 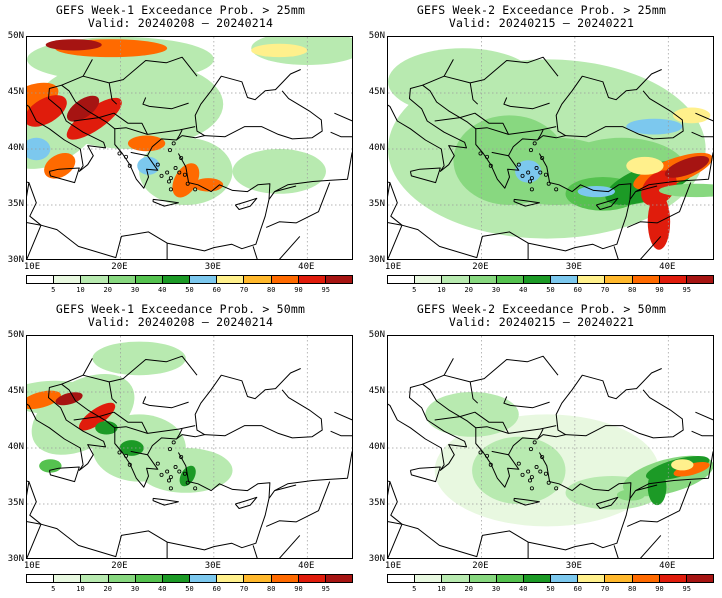 I want to click on longitude-label: 40E, so click(x=667, y=267).